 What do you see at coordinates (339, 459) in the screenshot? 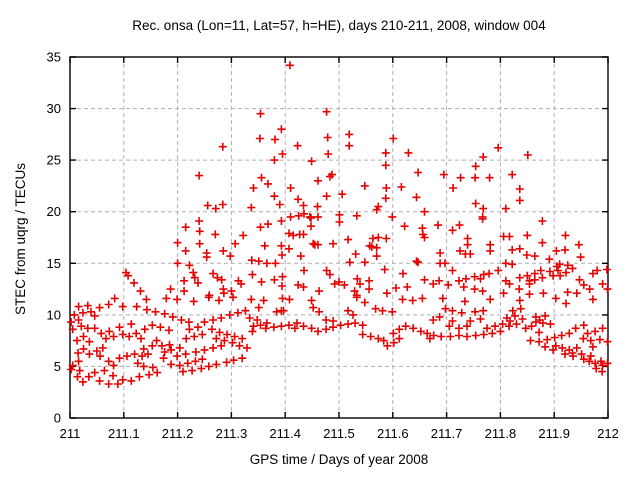
I see `x-axis-label: GPS time / Days of year 2008` at bounding box center [339, 459].